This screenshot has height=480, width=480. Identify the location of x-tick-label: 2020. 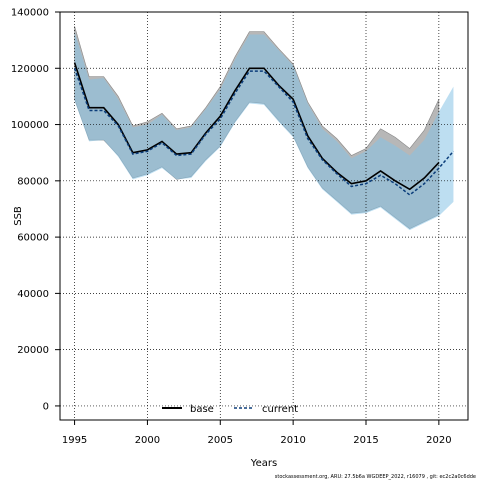
(438, 440).